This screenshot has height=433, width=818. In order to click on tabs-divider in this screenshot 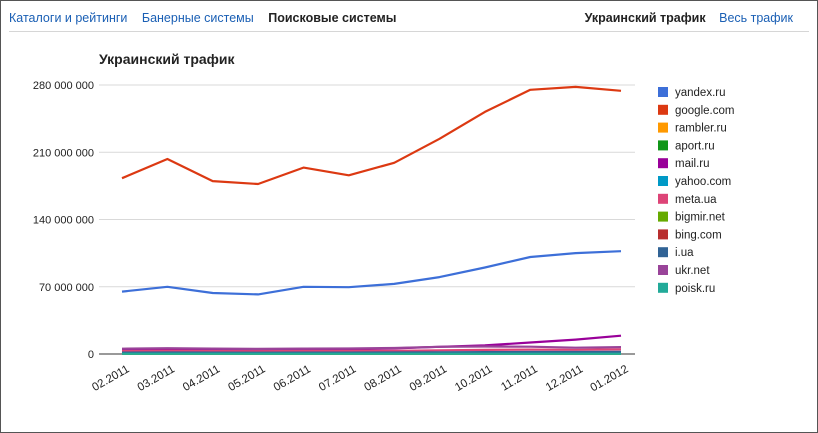, I will do `click(409, 31)`.